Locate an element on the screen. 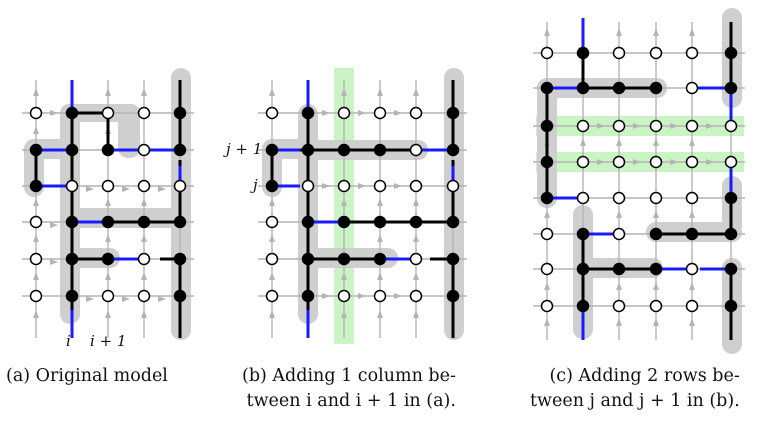 This screenshot has height=424, width=761. caption-b-line2: tween i and i + 1 in (a). is located at coordinates (351, 401).